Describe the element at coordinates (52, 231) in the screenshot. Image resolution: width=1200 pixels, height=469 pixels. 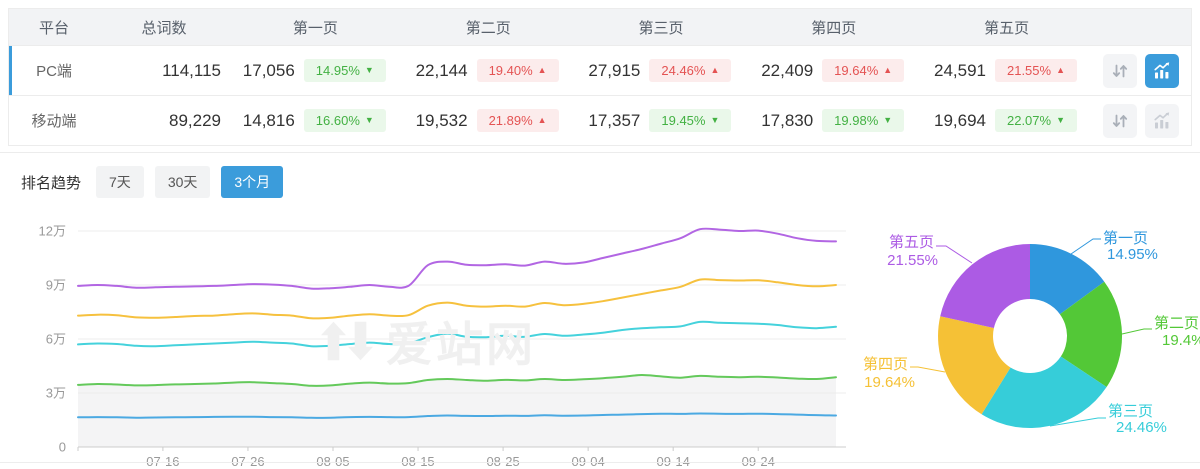
I see `y-axis-label: 12万` at that location.